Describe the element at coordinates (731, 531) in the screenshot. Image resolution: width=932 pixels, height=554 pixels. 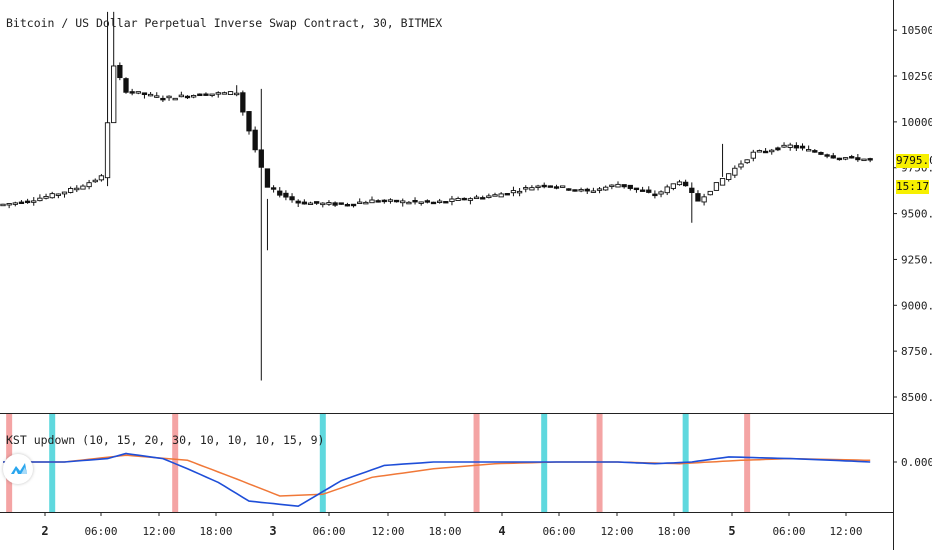
I see `time-axis-day-label: 5` at that location.